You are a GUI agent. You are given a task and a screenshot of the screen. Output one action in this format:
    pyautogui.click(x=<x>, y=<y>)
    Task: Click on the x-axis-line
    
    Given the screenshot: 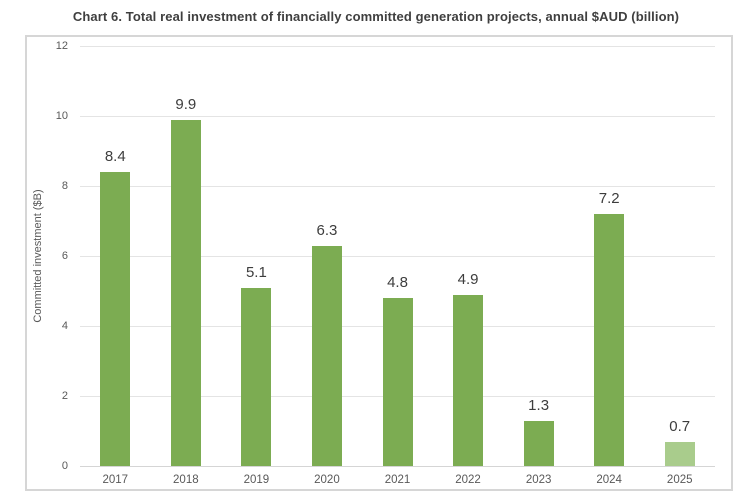 What is the action you would take?
    pyautogui.click(x=397, y=466)
    